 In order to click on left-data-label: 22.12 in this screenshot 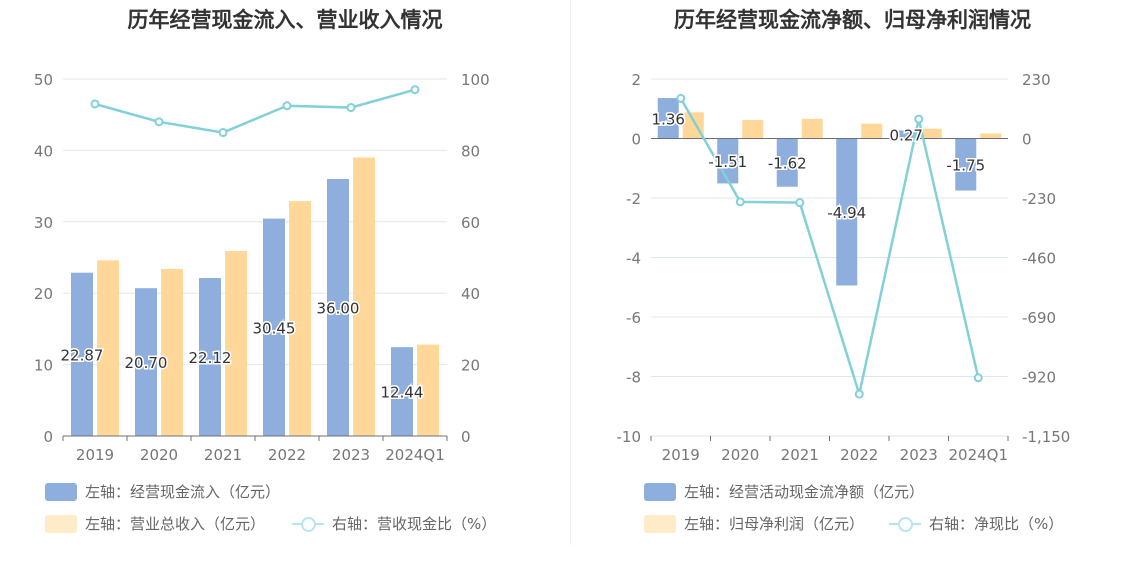, I will do `click(210, 358)`.